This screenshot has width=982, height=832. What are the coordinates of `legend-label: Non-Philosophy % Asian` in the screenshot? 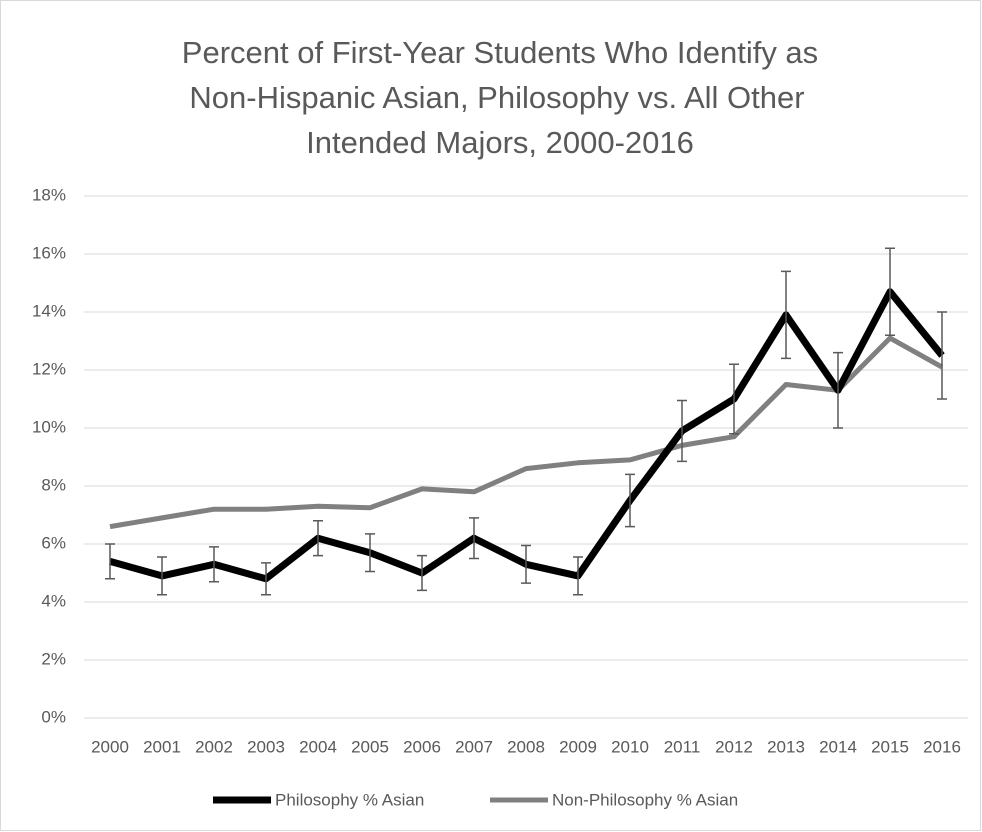 It's located at (645, 799).